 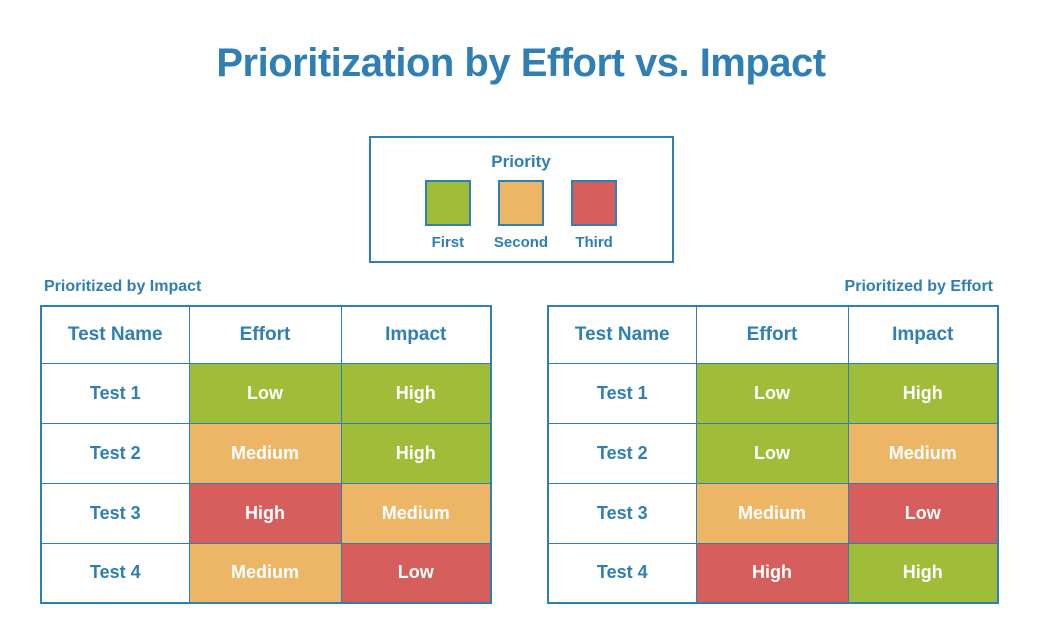 I want to click on legend-label-third: Third, so click(x=594, y=242).